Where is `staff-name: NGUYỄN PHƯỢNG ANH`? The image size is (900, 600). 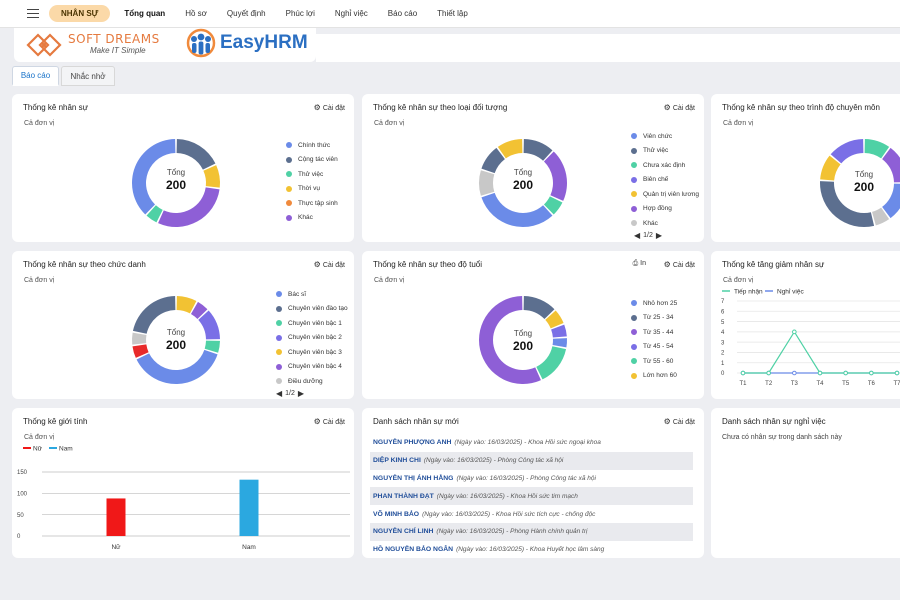
staff-name: NGUYỄN PHƯỢNG ANH is located at coordinates (412, 443).